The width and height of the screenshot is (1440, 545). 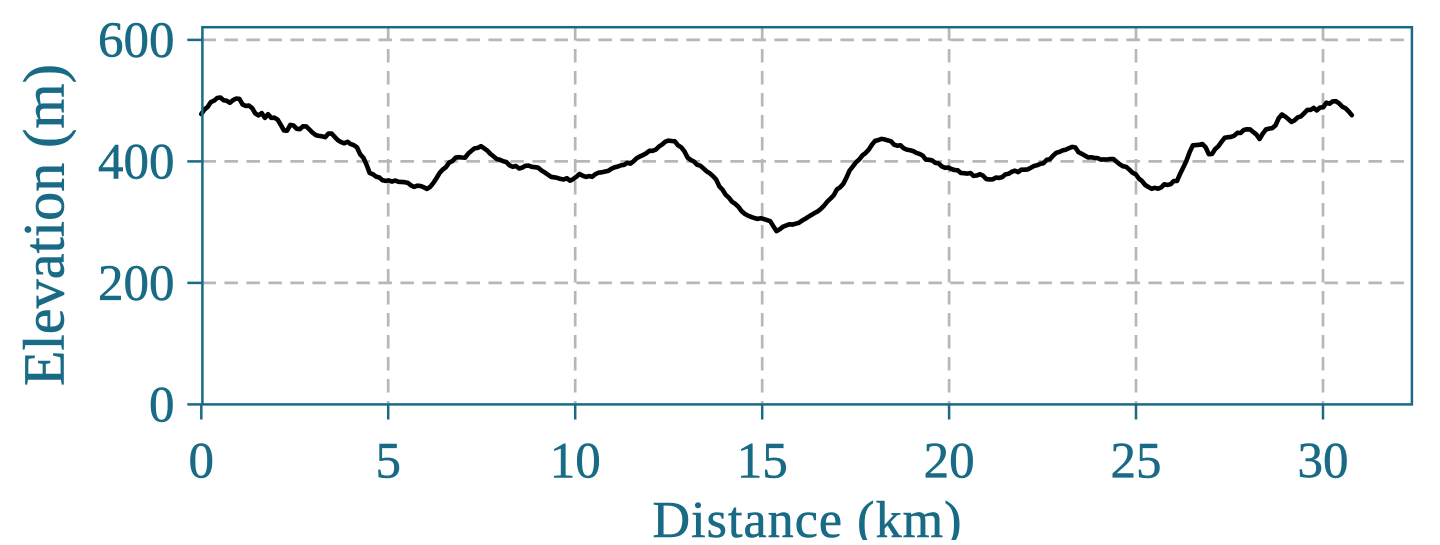 What do you see at coordinates (1136, 462) in the screenshot?
I see `svg-text: 25` at bounding box center [1136, 462].